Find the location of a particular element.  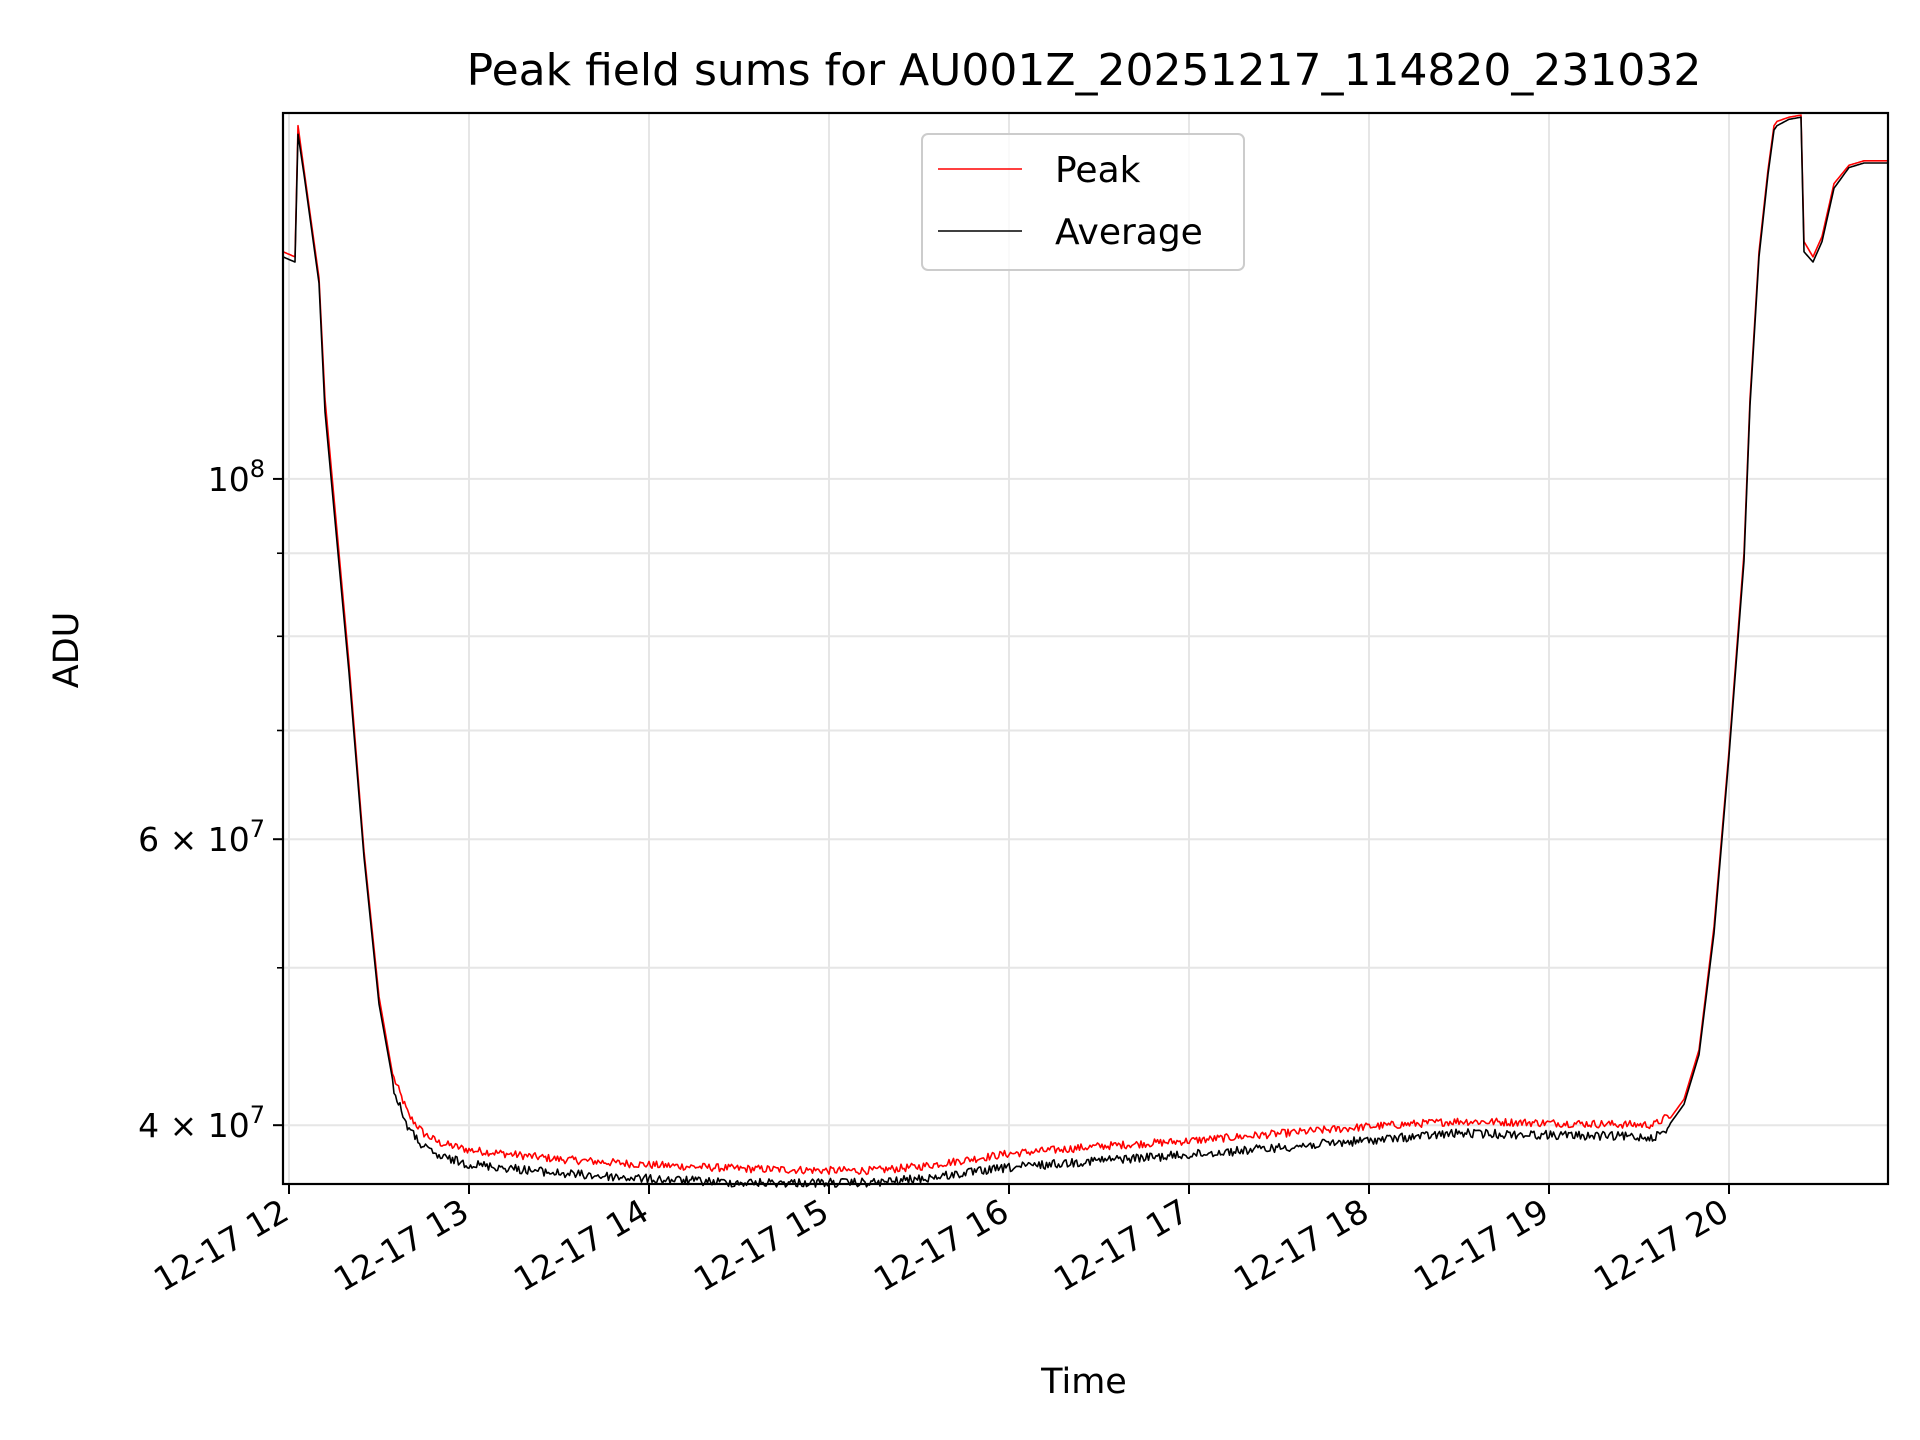

y-axis-title: ADU is located at coordinates (67, 650).